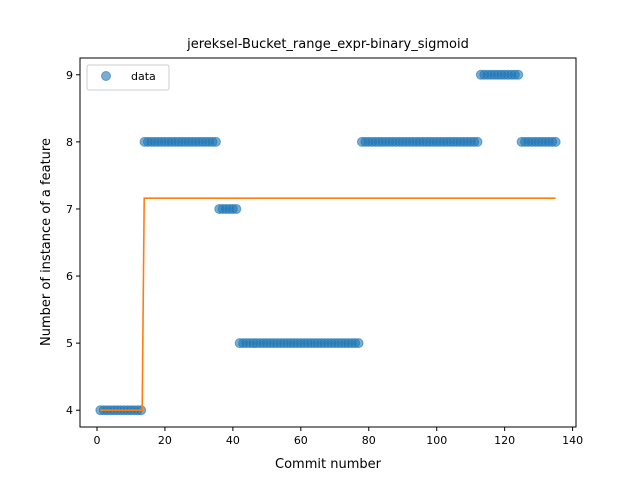  What do you see at coordinates (69, 343) in the screenshot?
I see `y-tick-label: 5` at bounding box center [69, 343].